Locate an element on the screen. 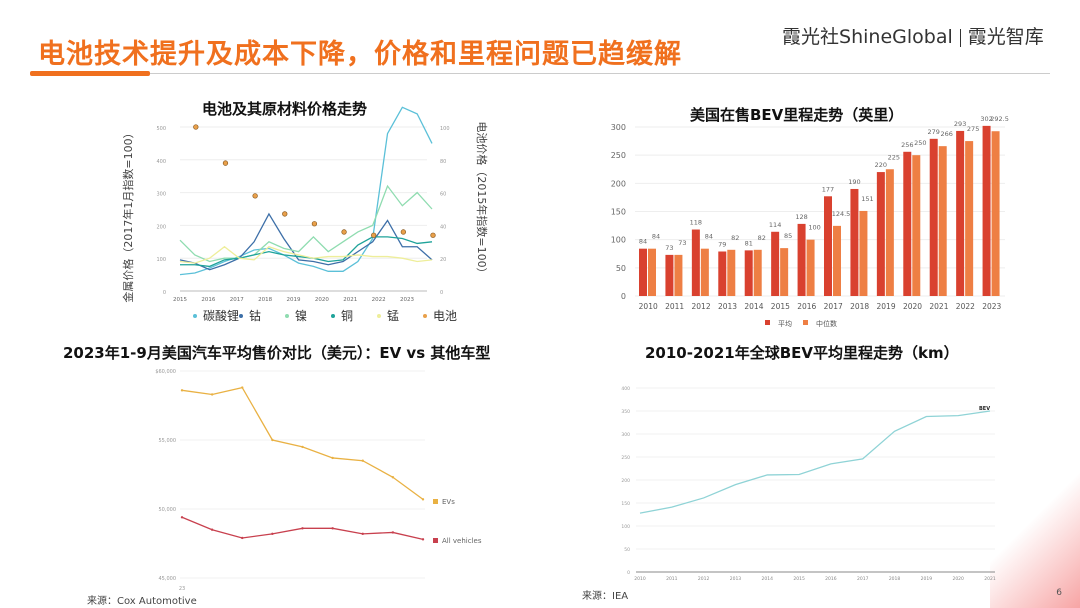  series-line-EVs is located at coordinates (302, 443).